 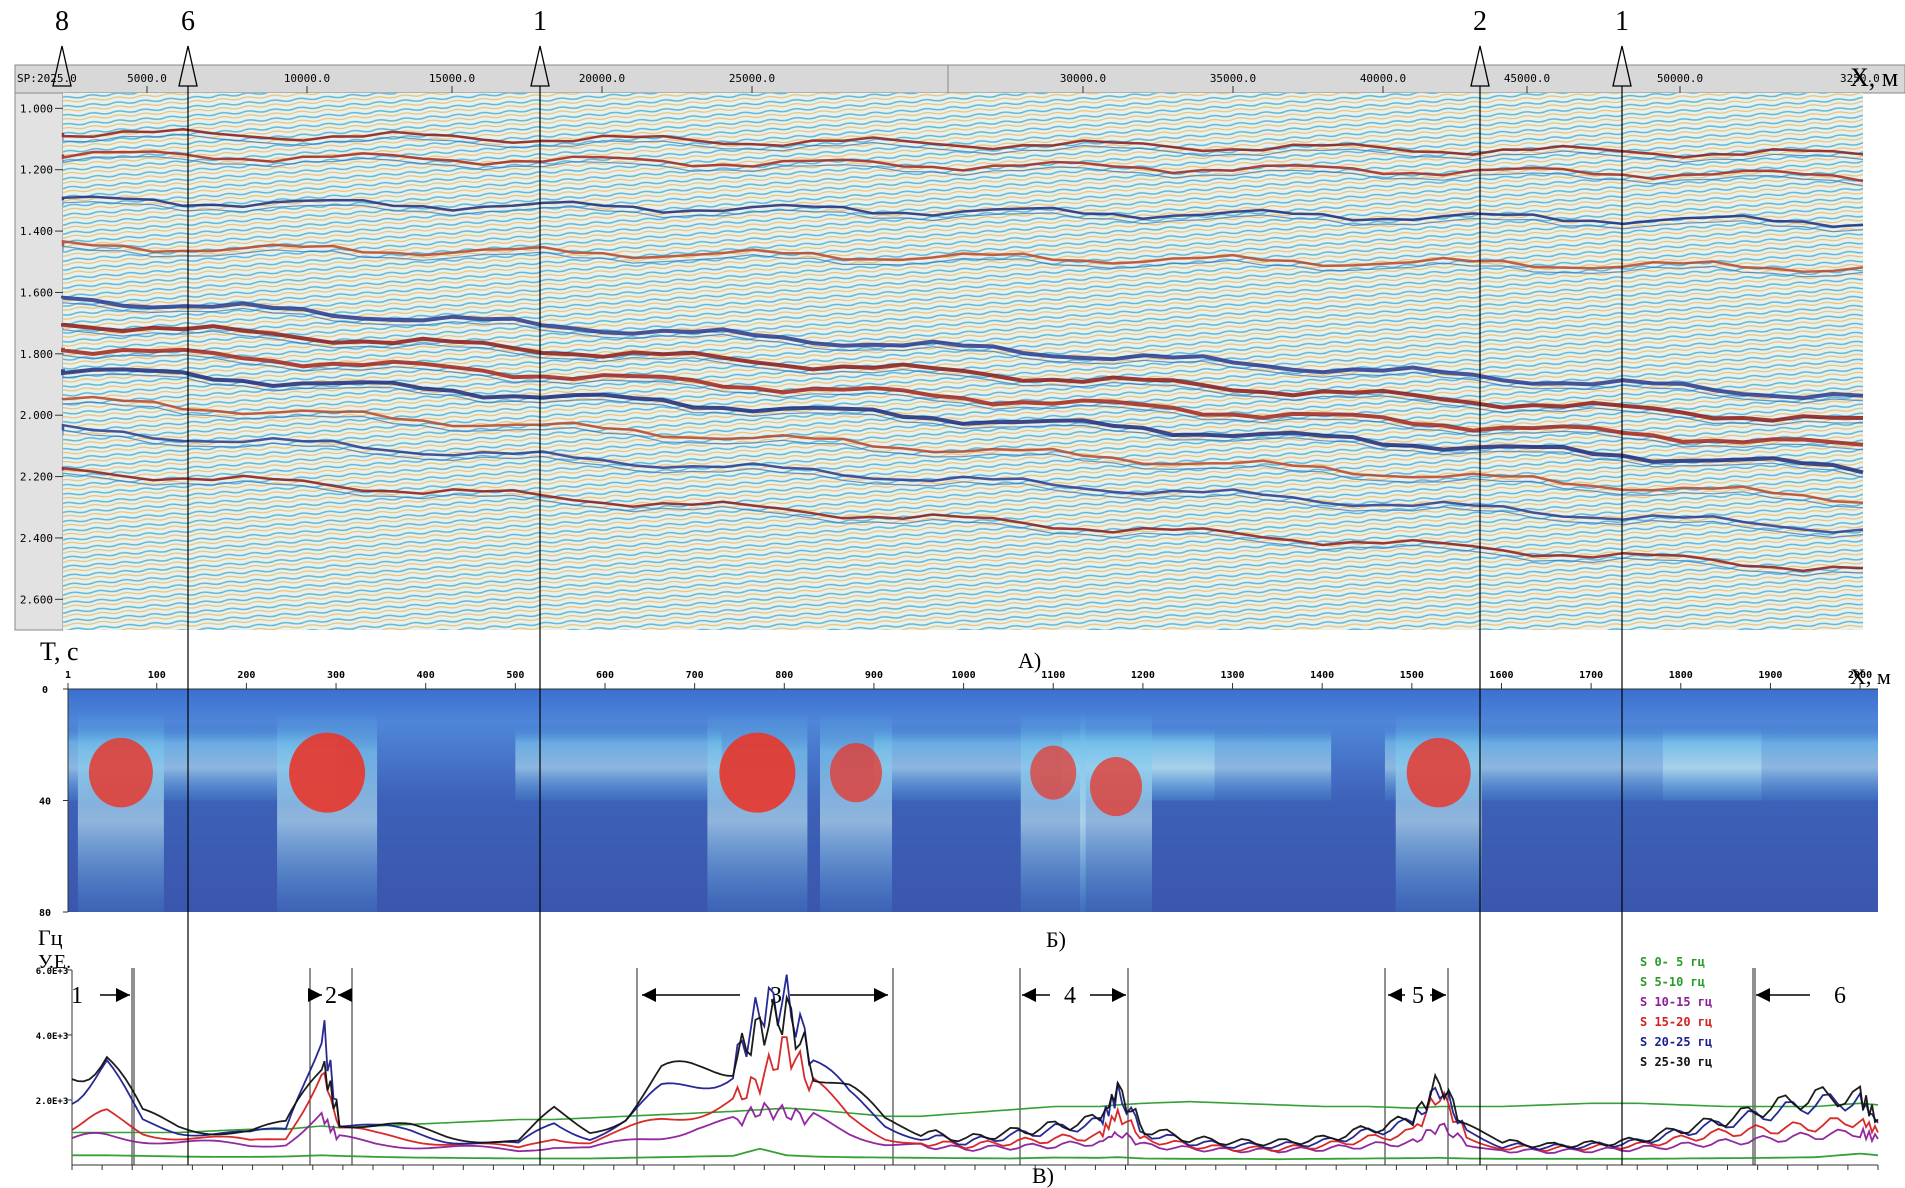 I want to click on panel-c-zone-label: 6, so click(x=1840, y=996).